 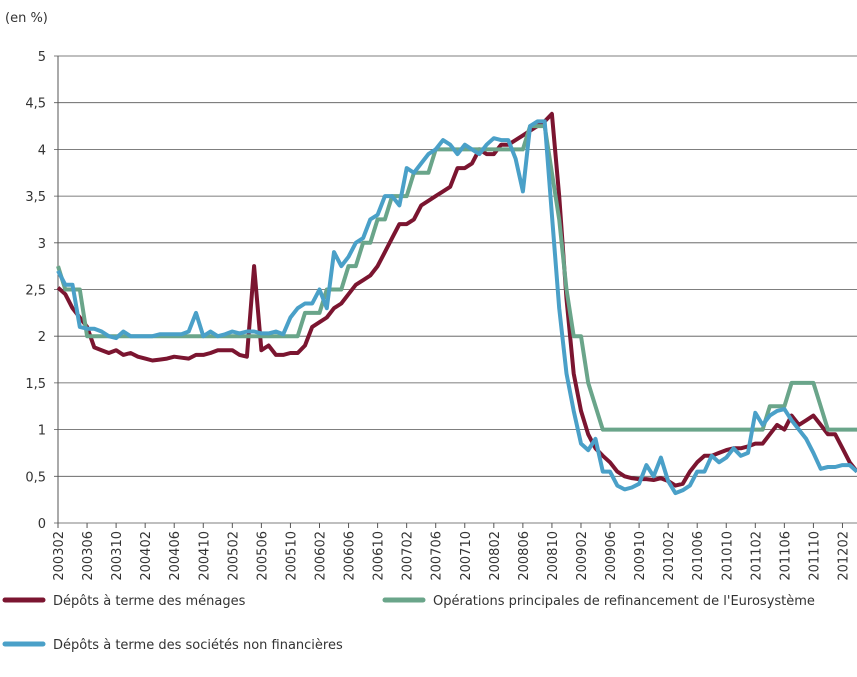 What do you see at coordinates (117, 556) in the screenshot?
I see `x-tick-label: 200310` at bounding box center [117, 556].